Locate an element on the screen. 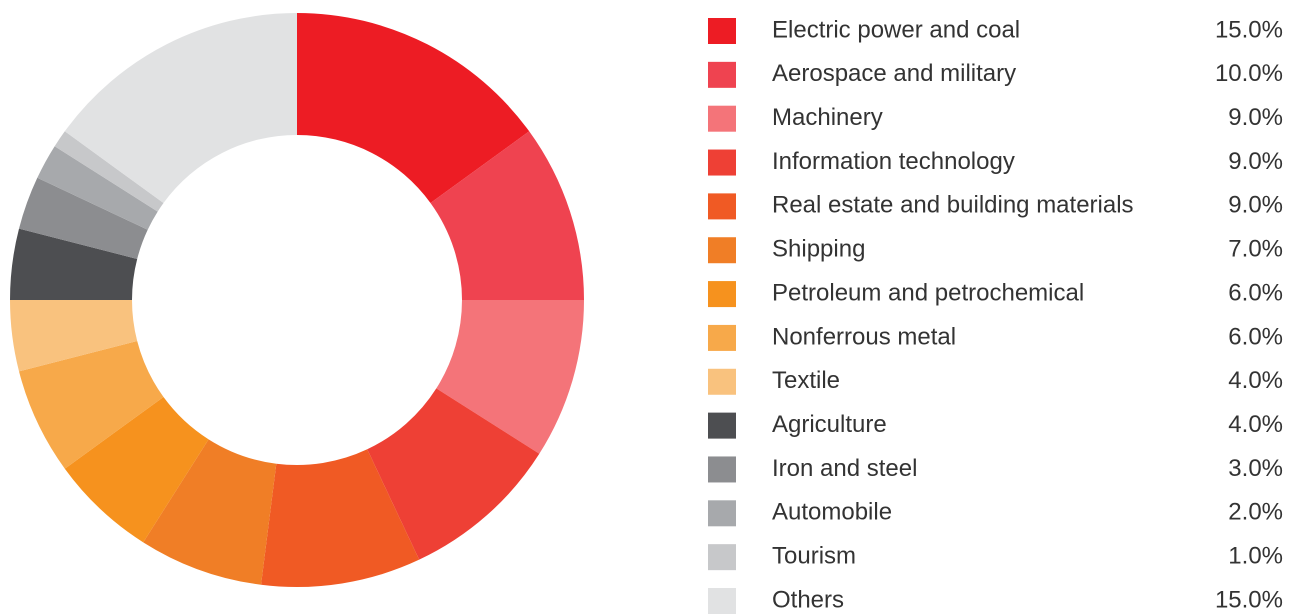  value-label: 2.0% is located at coordinates (1255, 512).